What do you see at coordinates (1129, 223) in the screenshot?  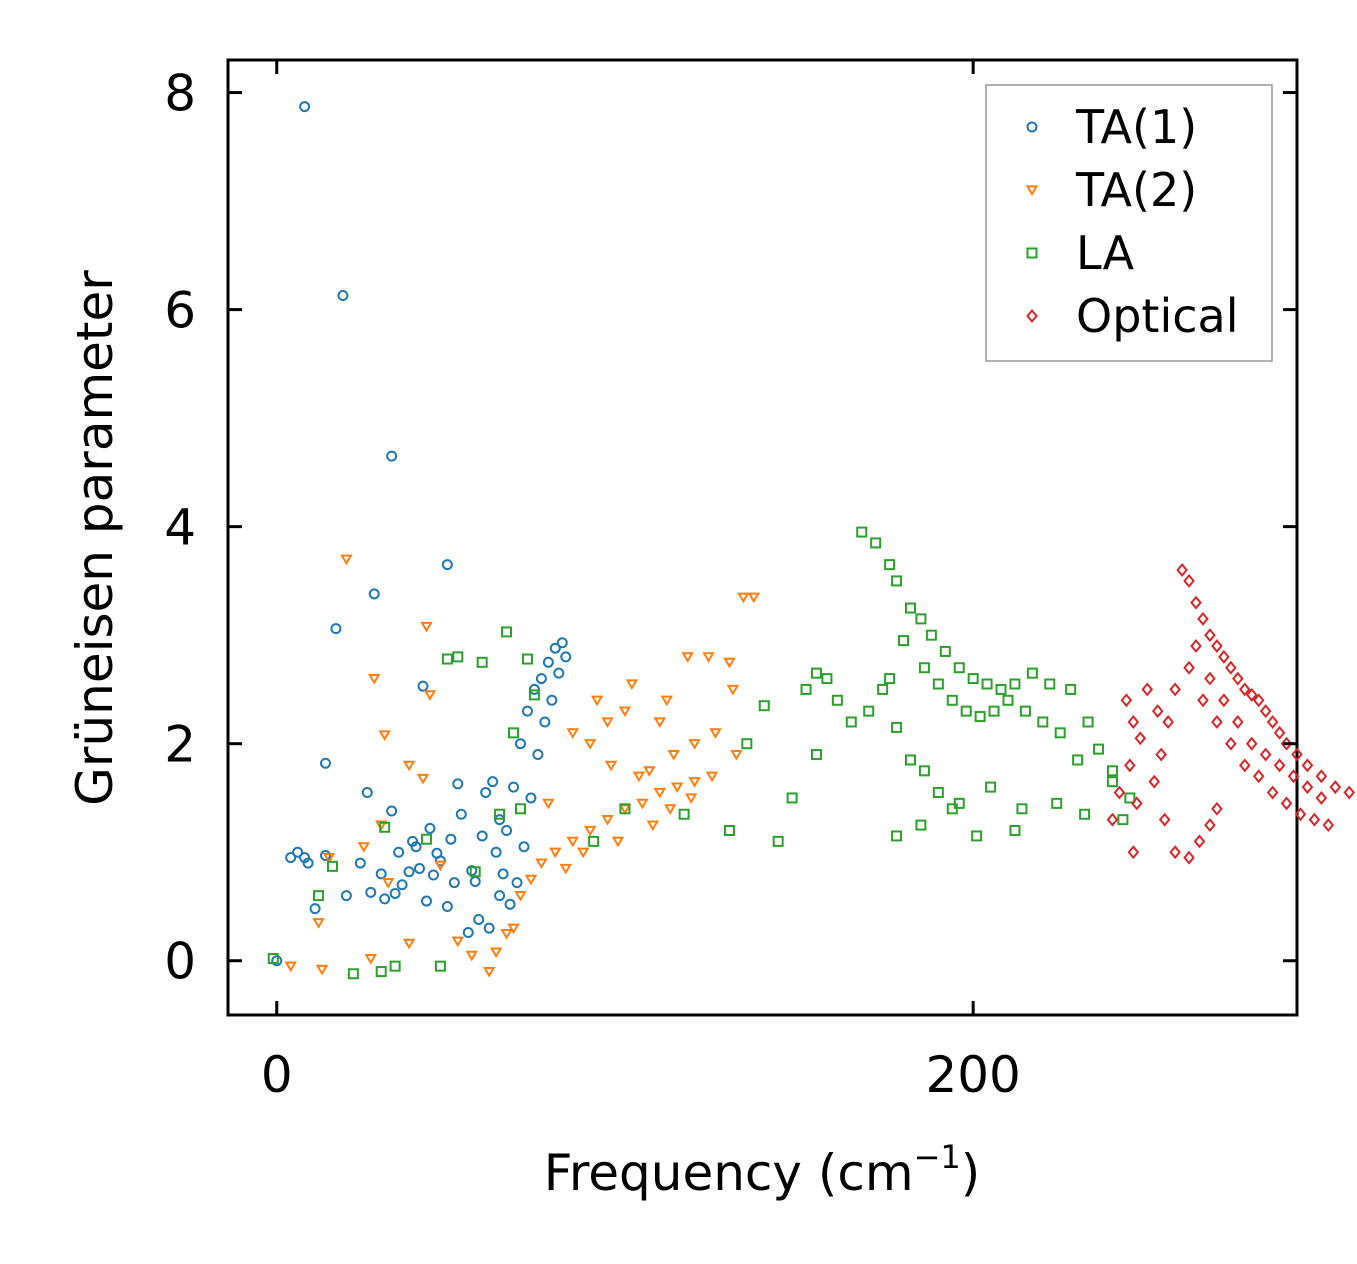 I see `legend: TA(1) TA(2) LA Optical` at bounding box center [1129, 223].